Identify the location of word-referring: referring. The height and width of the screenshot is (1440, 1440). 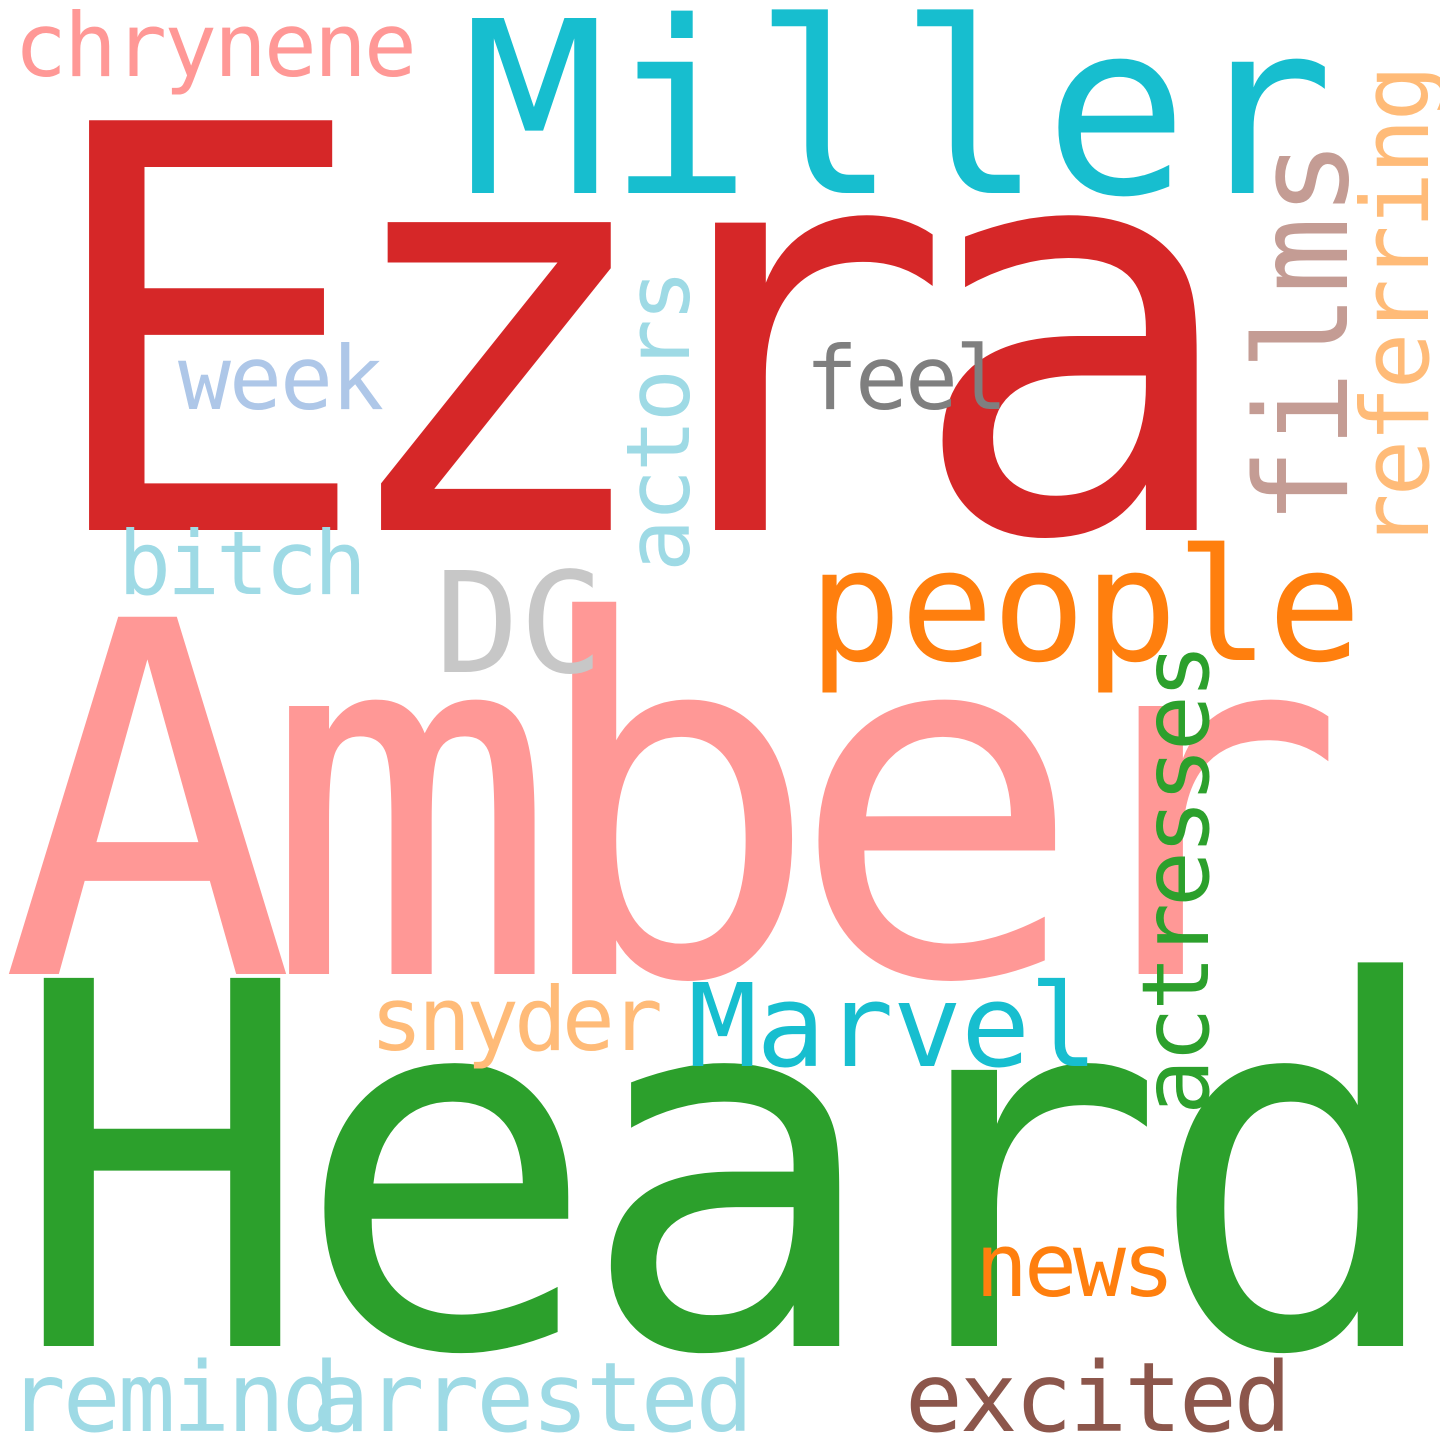
(1391, 308).